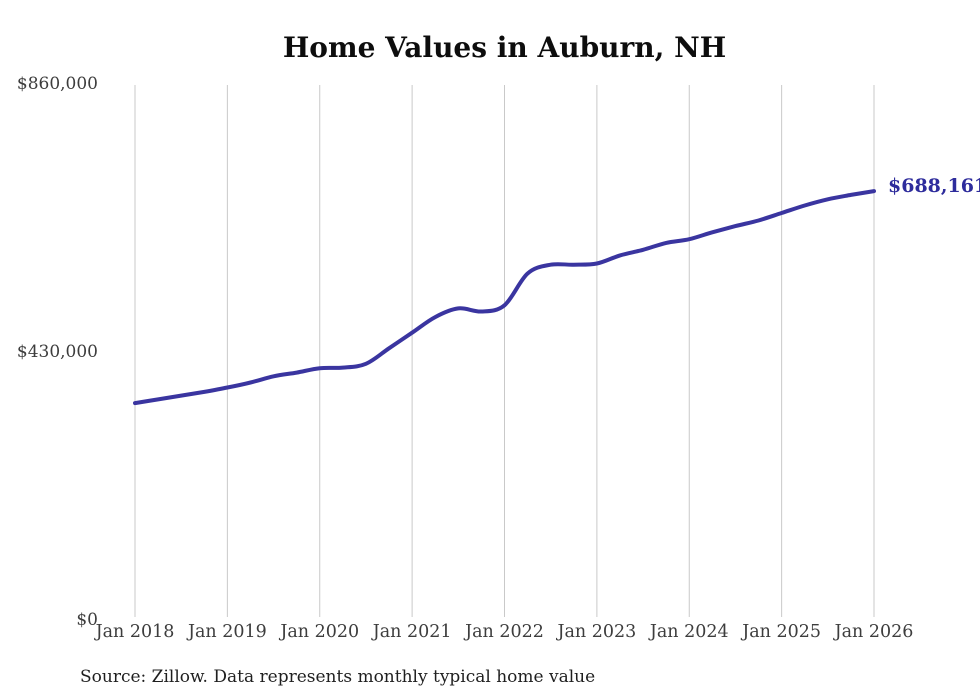  What do you see at coordinates (320, 632) in the screenshot?
I see `x-tick-label: Jan 2020` at bounding box center [320, 632].